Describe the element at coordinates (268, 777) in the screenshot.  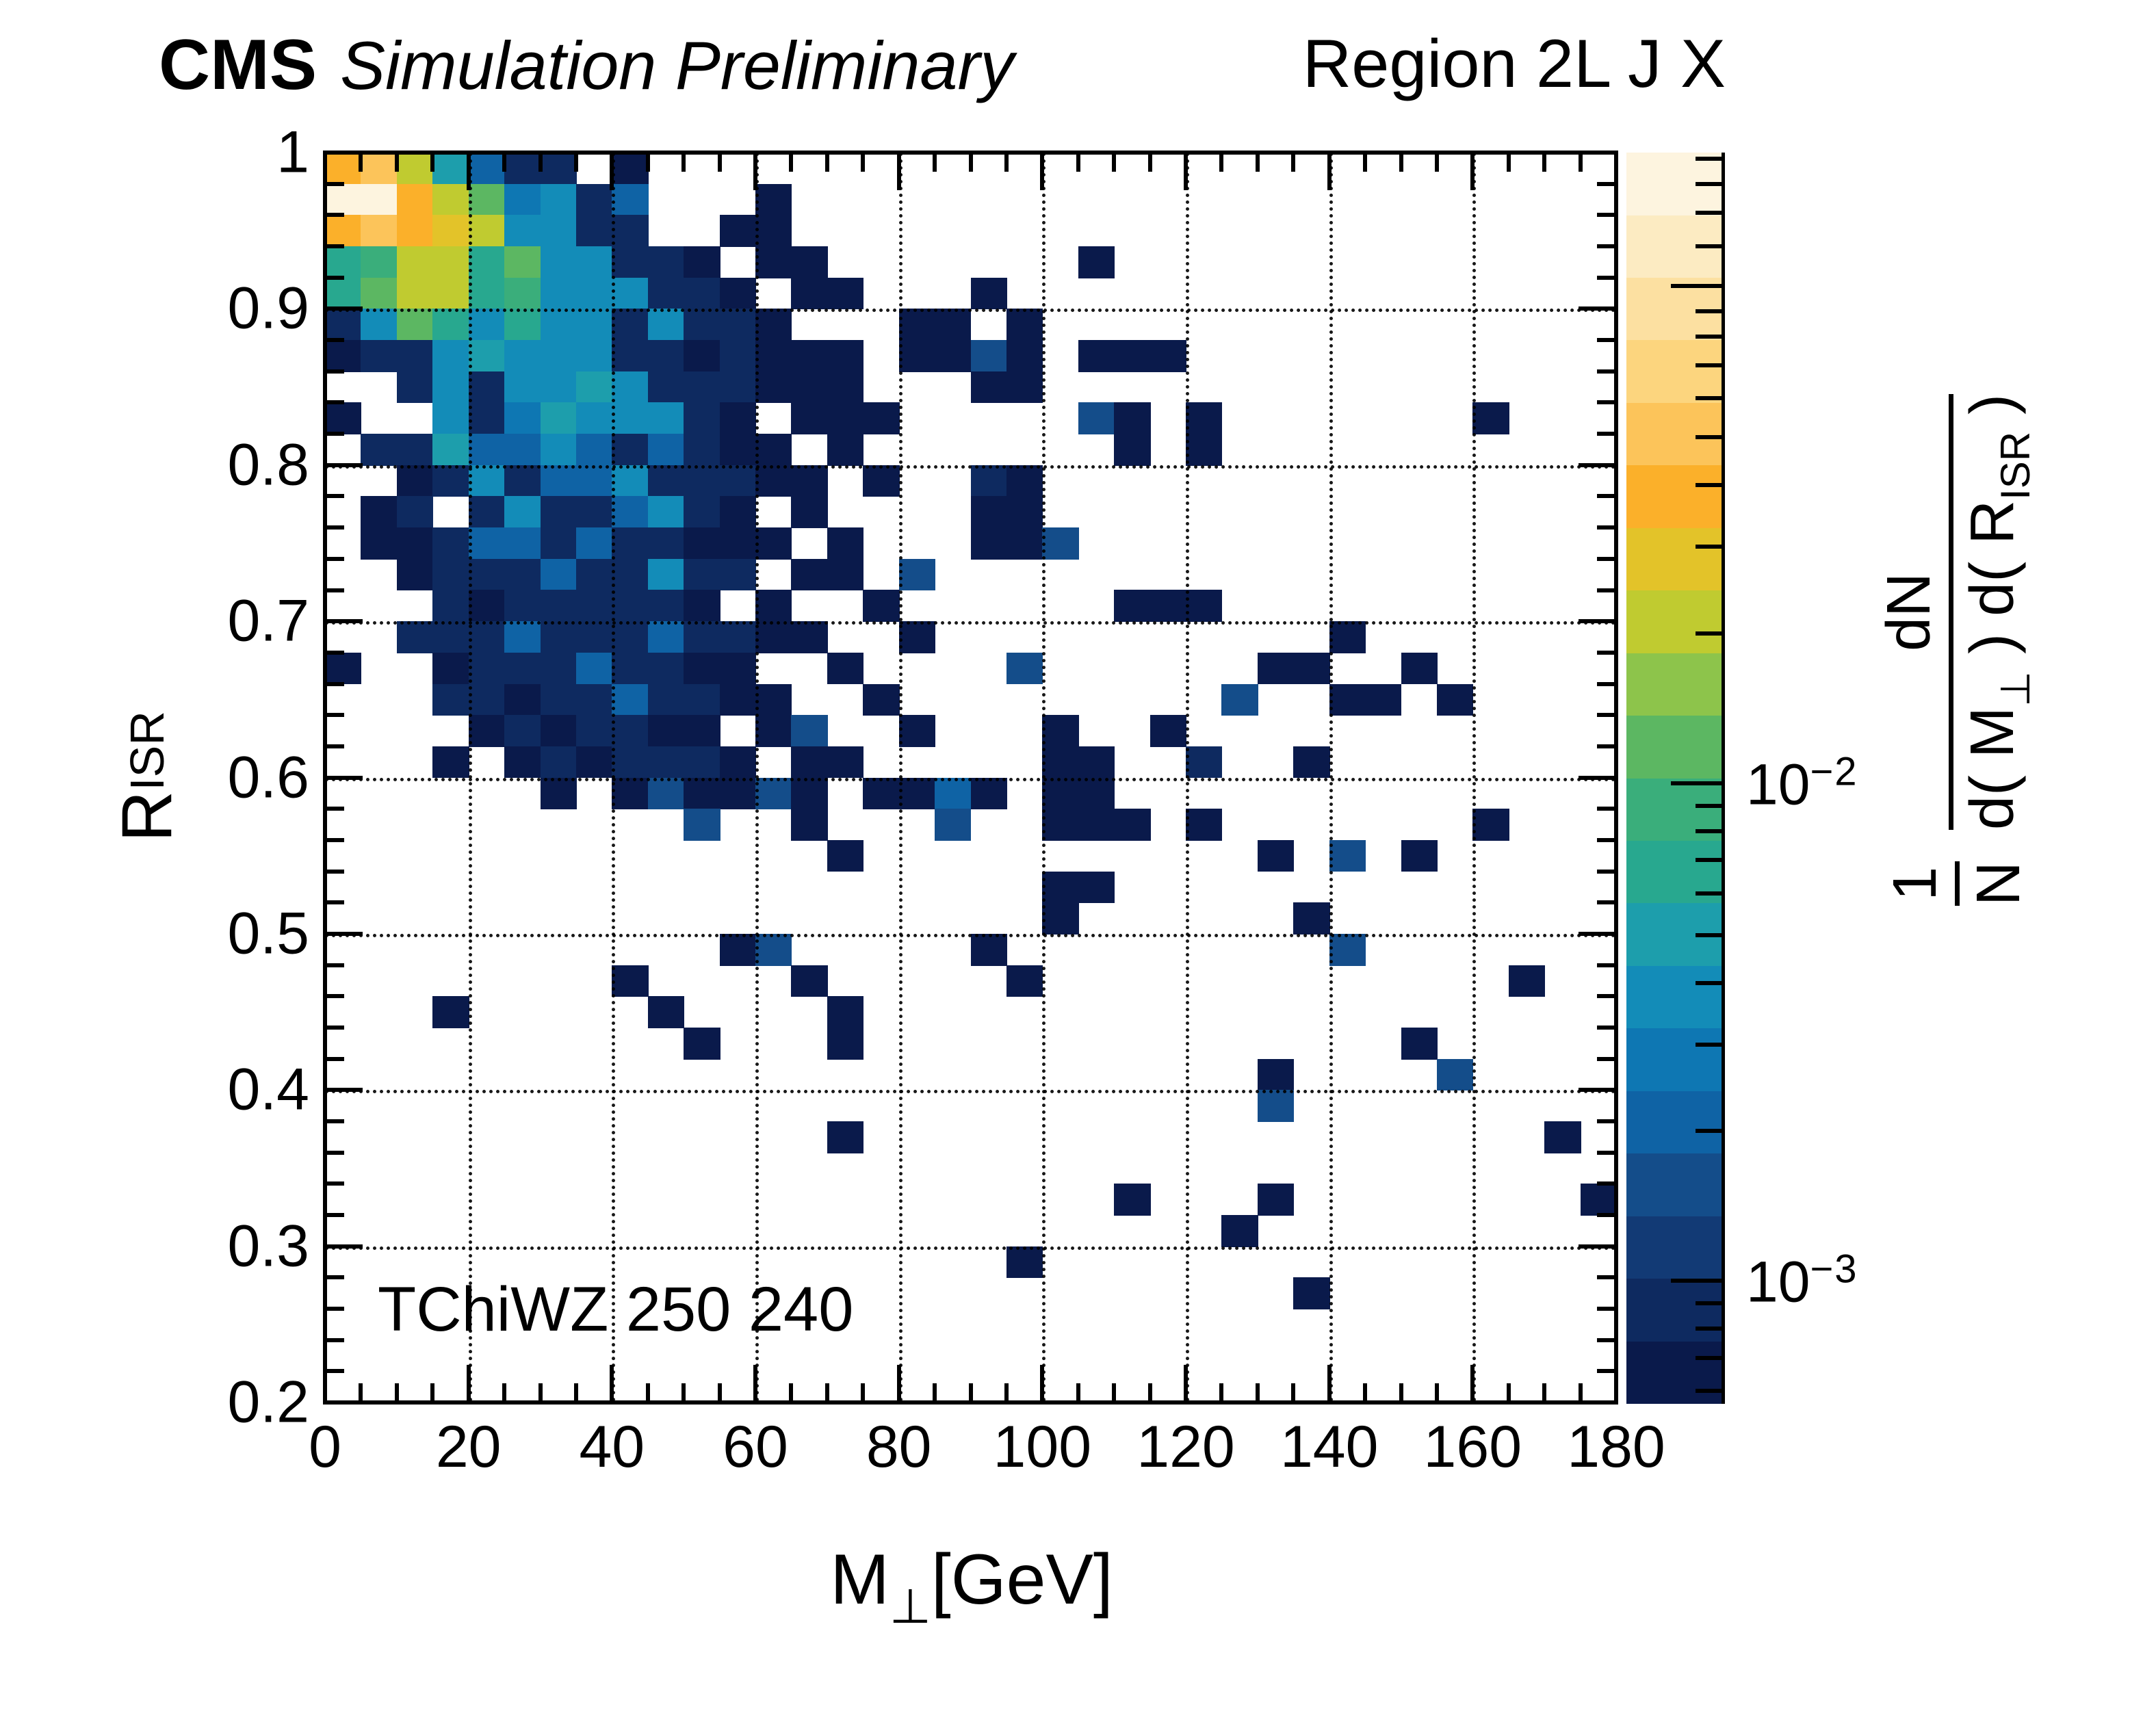
I see `y-tick-label: 0.6` at that location.